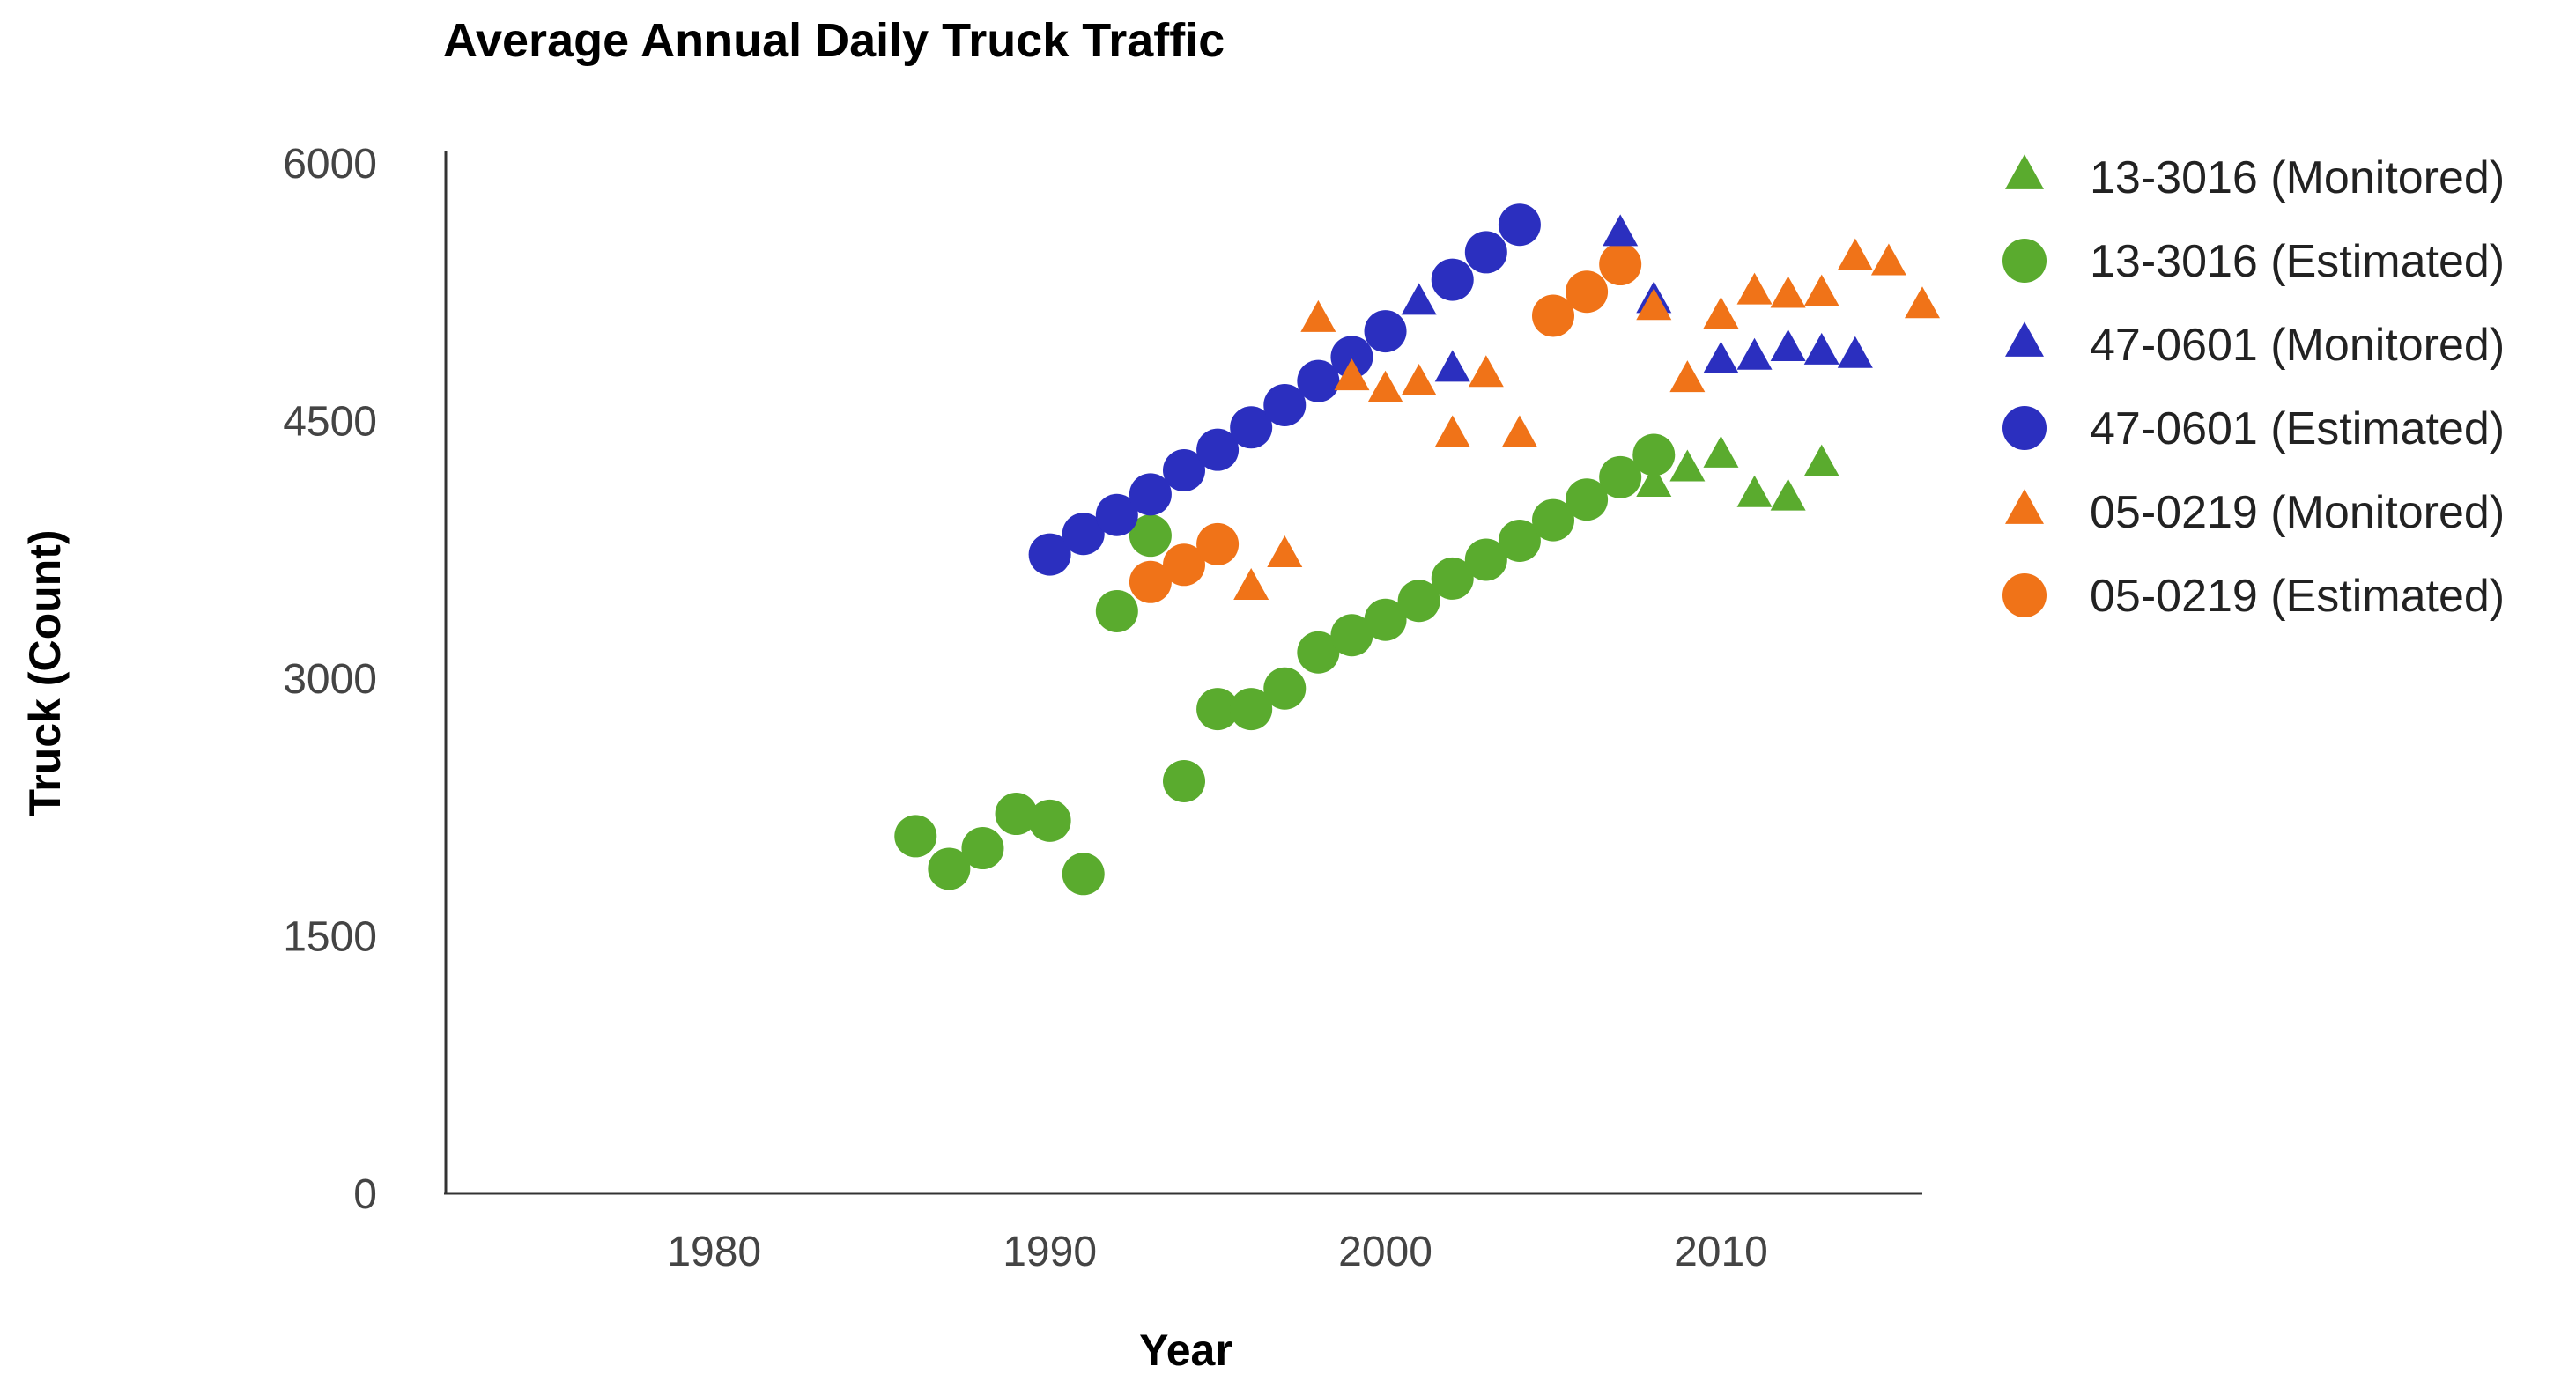 Image resolution: width=2576 pixels, height=1381 pixels. Describe the element at coordinates (365, 1194) in the screenshot. I see `y-tick-label: 0` at that location.